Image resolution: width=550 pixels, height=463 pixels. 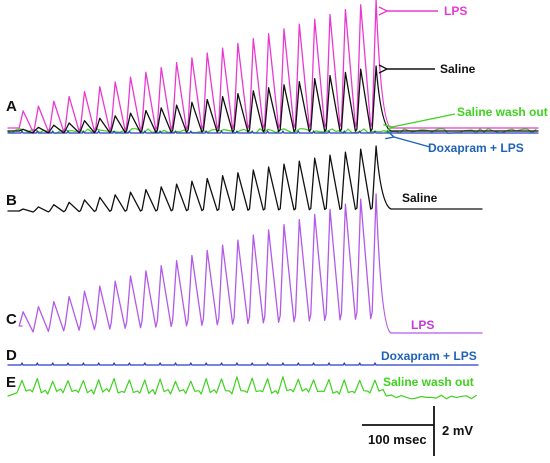 What do you see at coordinates (422, 325) in the screenshot?
I see `panel-c-label: LPS` at bounding box center [422, 325].